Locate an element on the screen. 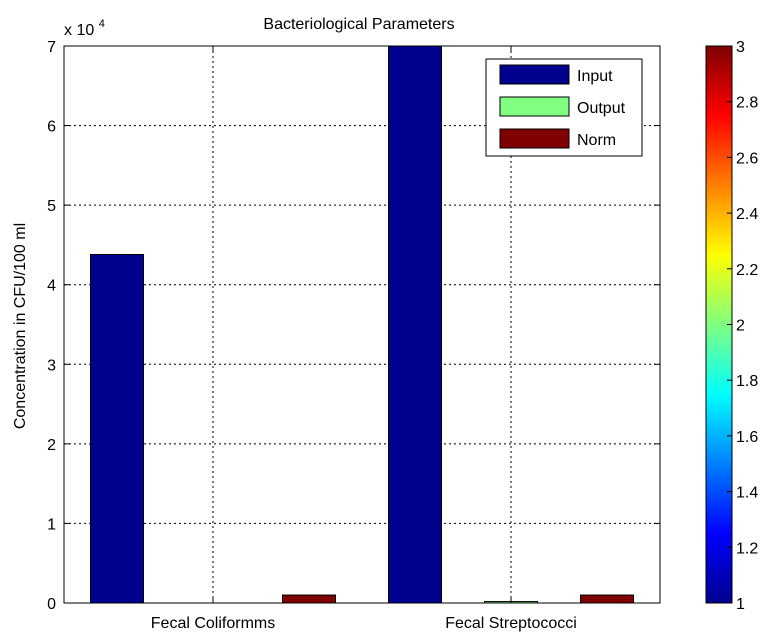 The image size is (767, 638). y-tick-label: 0 is located at coordinates (51, 604).